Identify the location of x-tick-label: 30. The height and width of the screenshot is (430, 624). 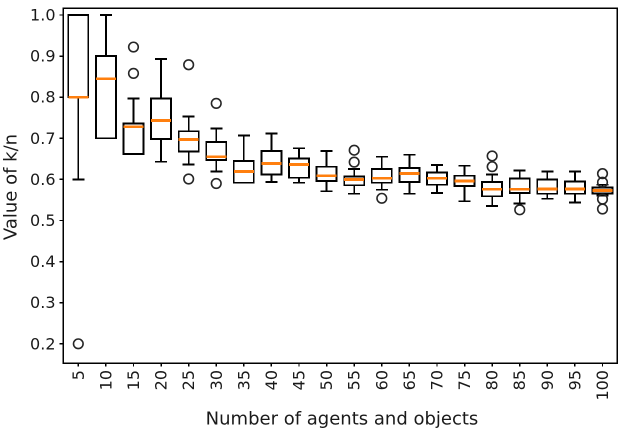
(216, 380).